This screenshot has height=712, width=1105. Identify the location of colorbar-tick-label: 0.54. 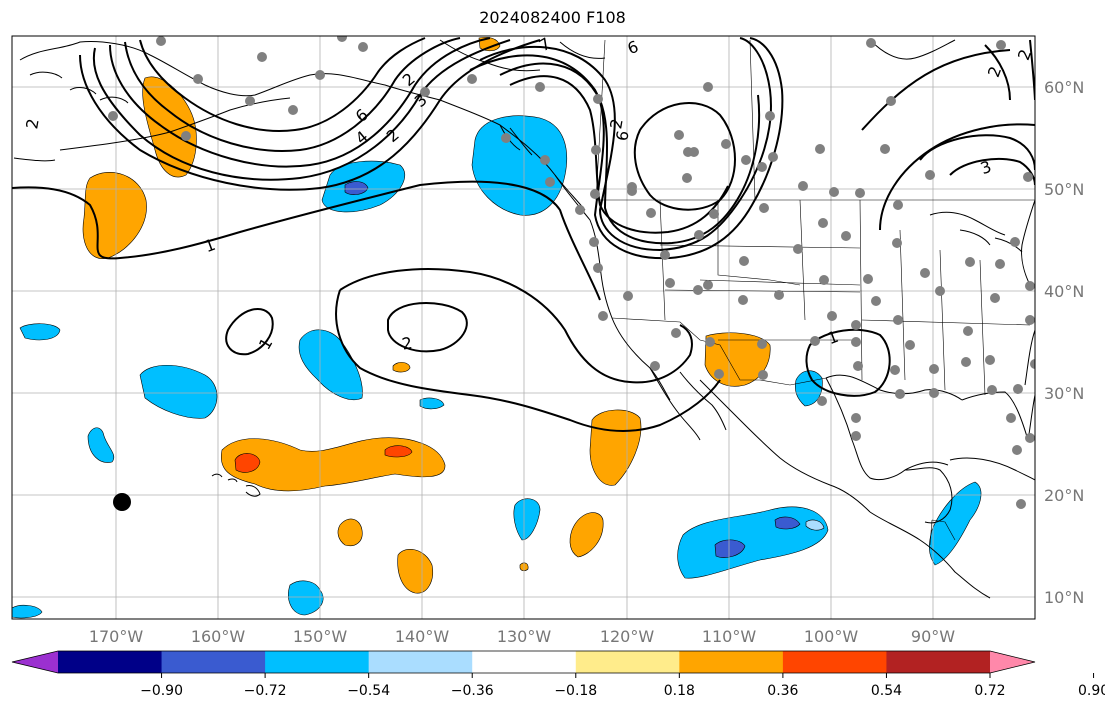
(886, 691).